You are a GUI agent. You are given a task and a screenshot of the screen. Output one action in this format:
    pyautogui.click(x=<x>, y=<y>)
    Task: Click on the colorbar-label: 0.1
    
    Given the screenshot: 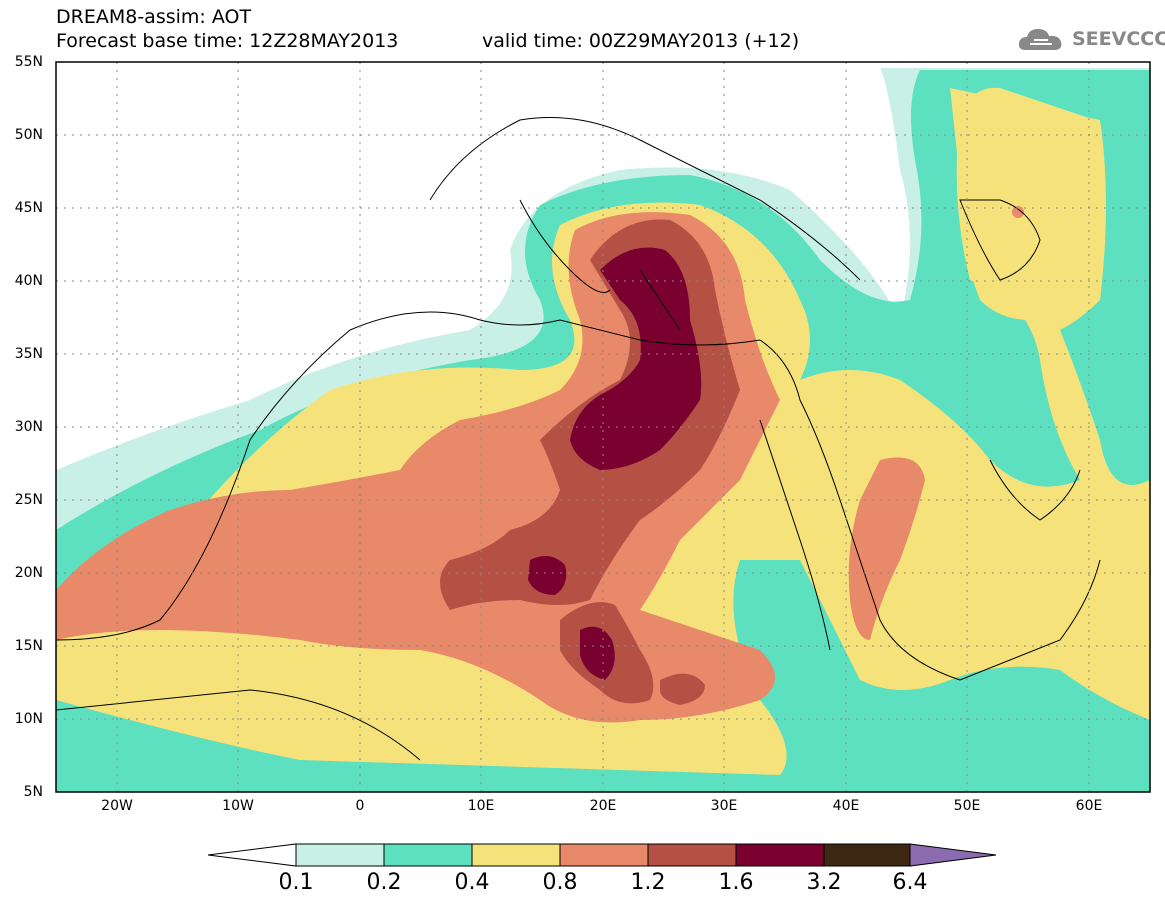 What is the action you would take?
    pyautogui.click(x=296, y=882)
    